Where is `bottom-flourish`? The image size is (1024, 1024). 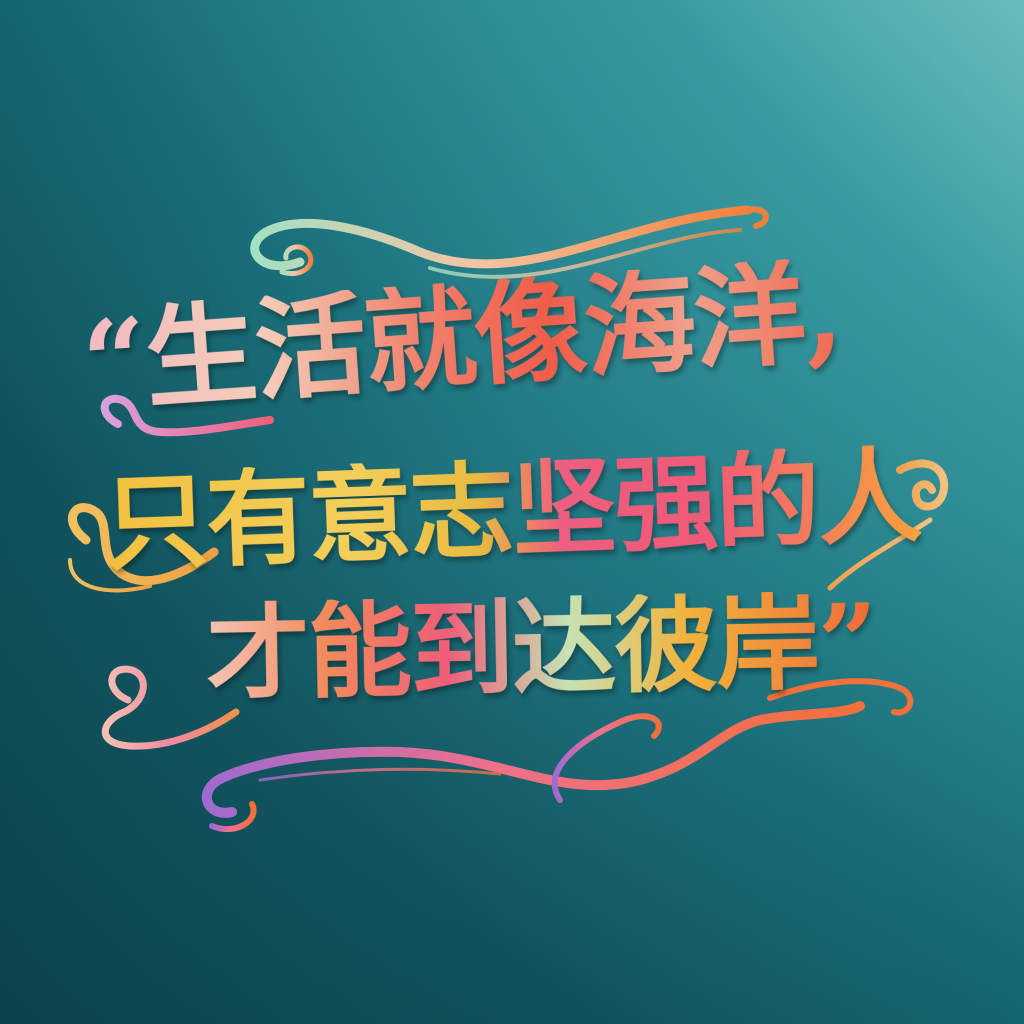
bottom-flourish is located at coordinates (533, 767).